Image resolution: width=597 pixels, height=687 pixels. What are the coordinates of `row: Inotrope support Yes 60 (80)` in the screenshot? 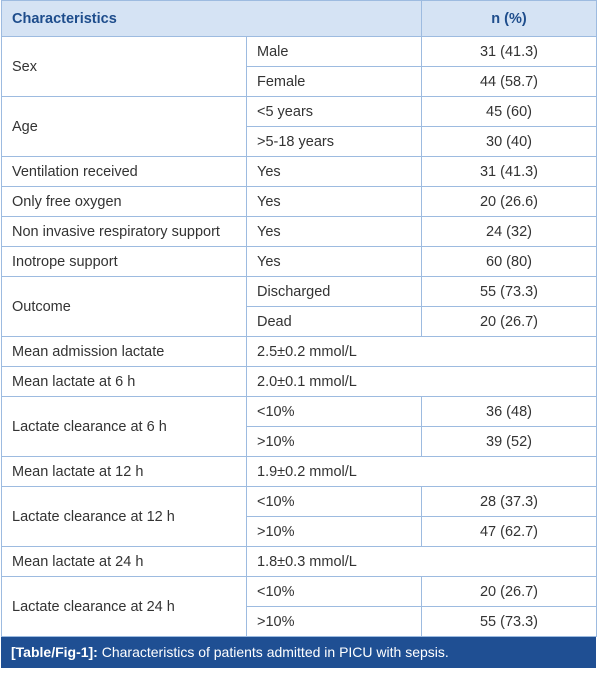 It's located at (299, 261).